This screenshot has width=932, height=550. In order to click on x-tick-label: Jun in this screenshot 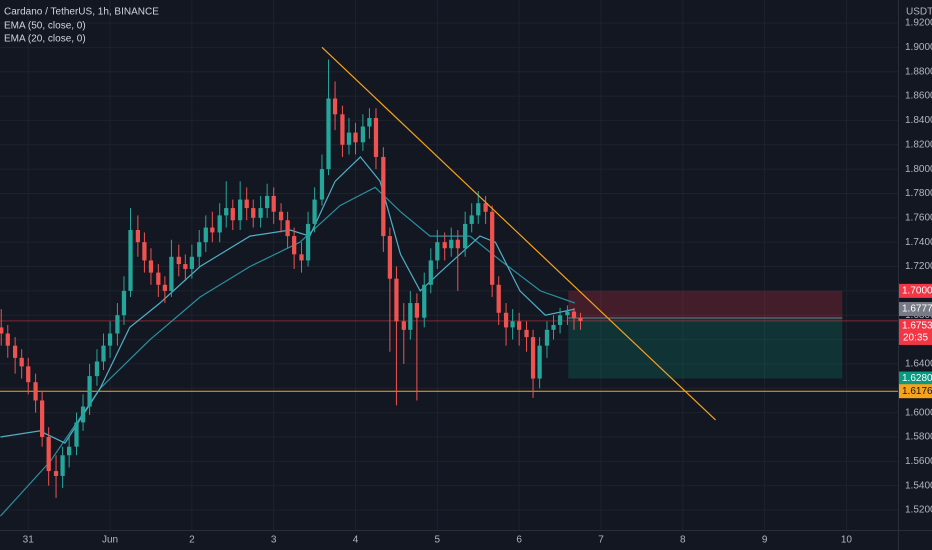, I will do `click(110, 540)`.